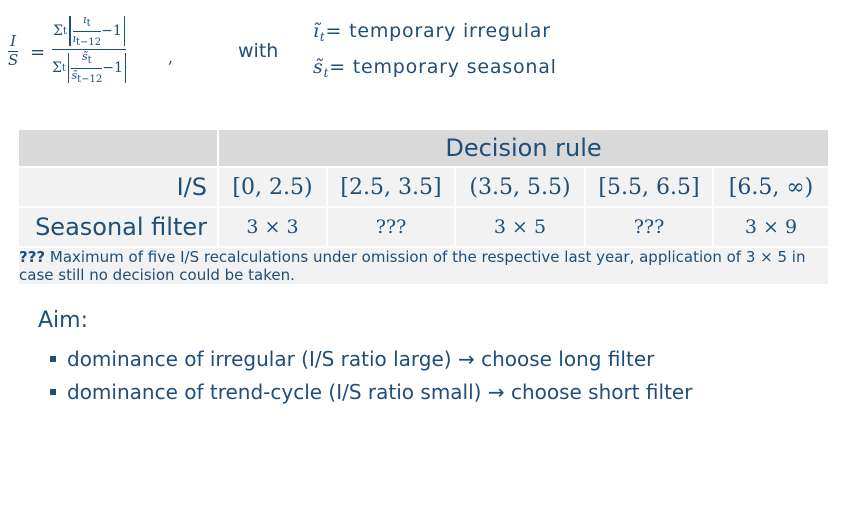 The width and height of the screenshot is (866, 524). Describe the element at coordinates (443, 67) in the screenshot. I see `seasonal-definition-text: = temporary seasonal` at that location.